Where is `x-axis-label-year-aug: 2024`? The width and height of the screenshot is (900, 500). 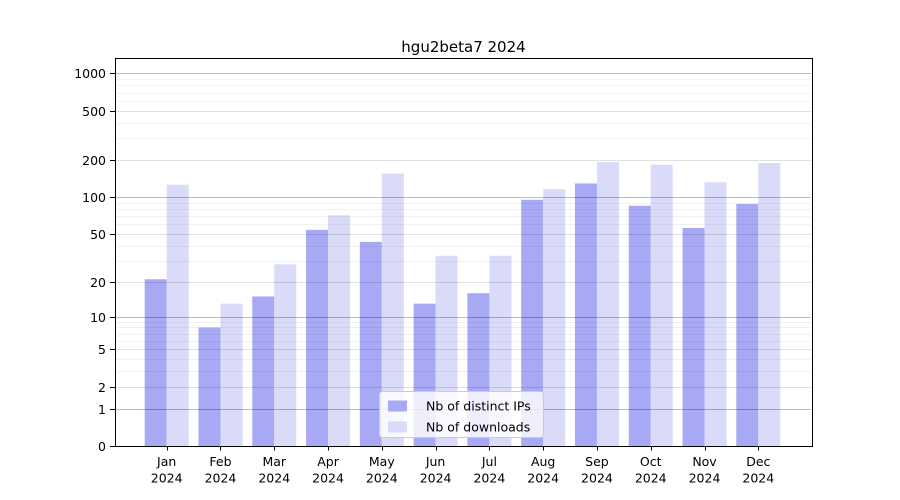 x-axis-label-year-aug: 2024 is located at coordinates (543, 478).